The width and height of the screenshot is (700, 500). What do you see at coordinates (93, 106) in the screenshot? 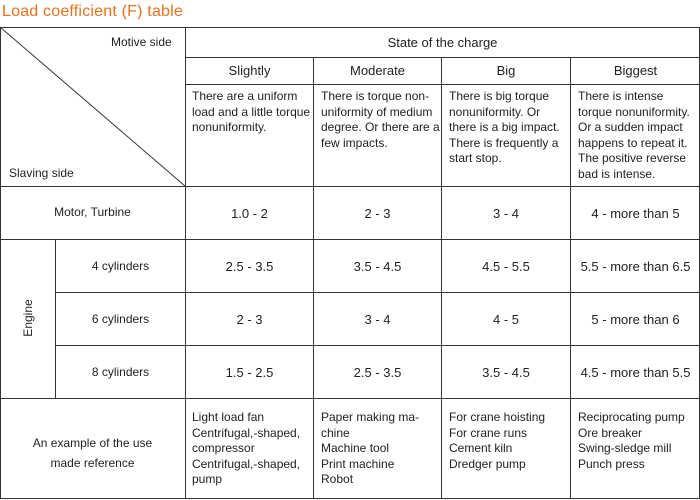
I see `header-diagonal` at bounding box center [93, 106].